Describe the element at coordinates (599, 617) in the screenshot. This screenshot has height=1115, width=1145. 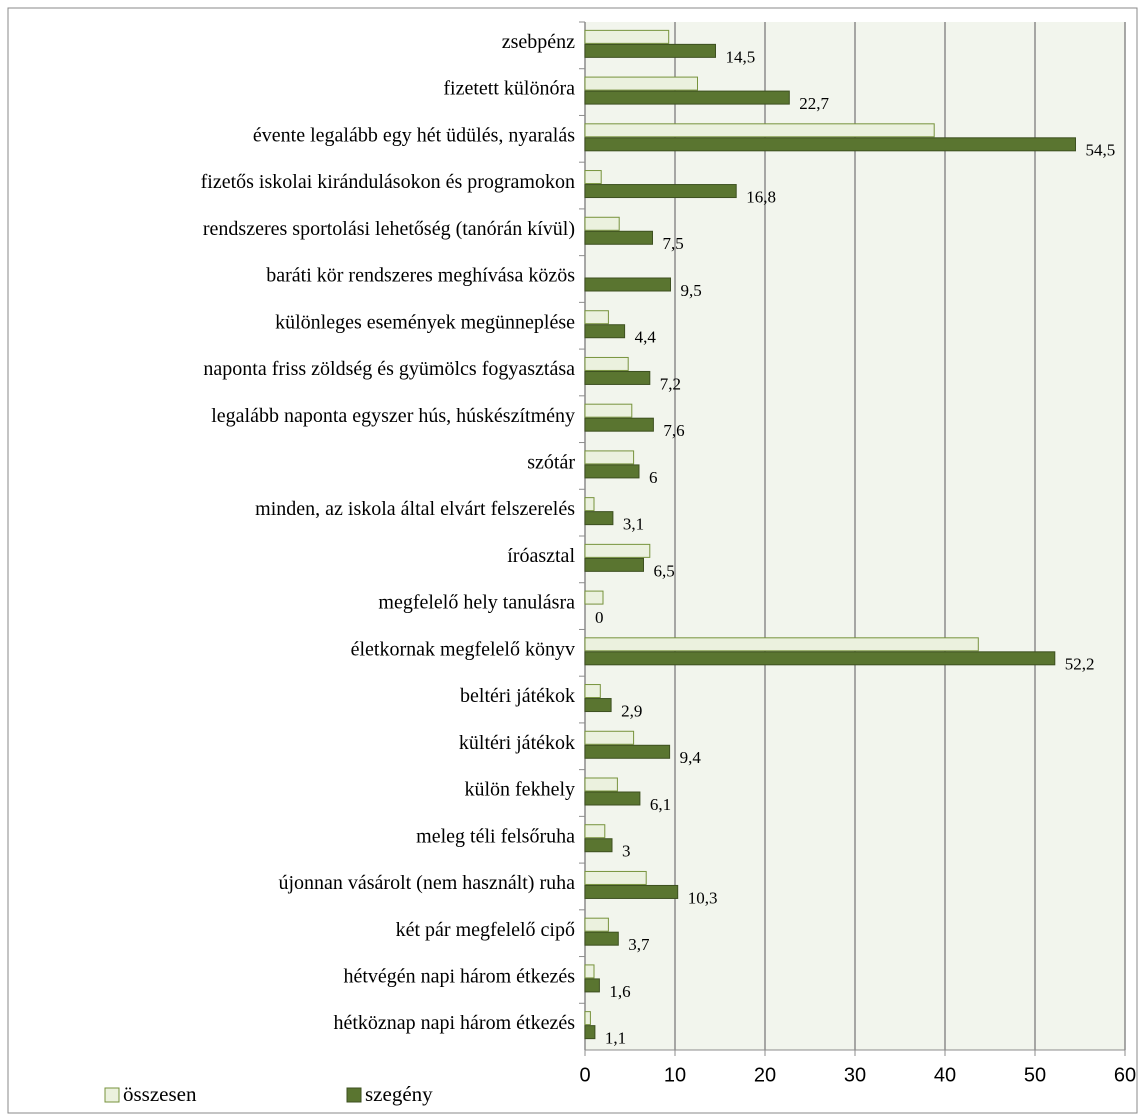
I see `value-label: 0` at that location.